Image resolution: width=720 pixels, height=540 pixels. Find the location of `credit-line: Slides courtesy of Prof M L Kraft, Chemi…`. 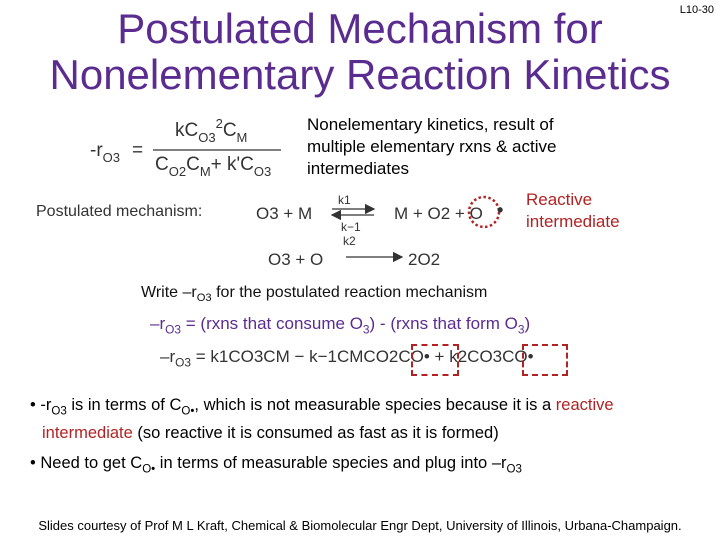

credit-line: Slides courtesy of Prof M L Kraft, Chemi… is located at coordinates (360, 525).